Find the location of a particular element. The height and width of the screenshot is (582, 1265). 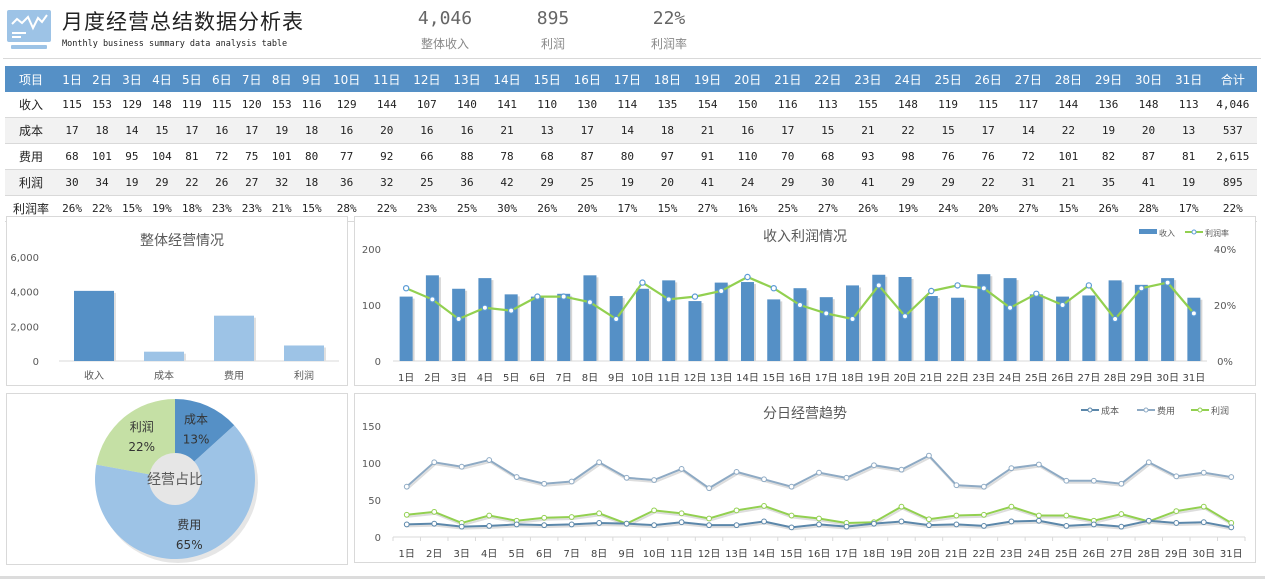

x-tick-label: 26日 is located at coordinates (1093, 554).